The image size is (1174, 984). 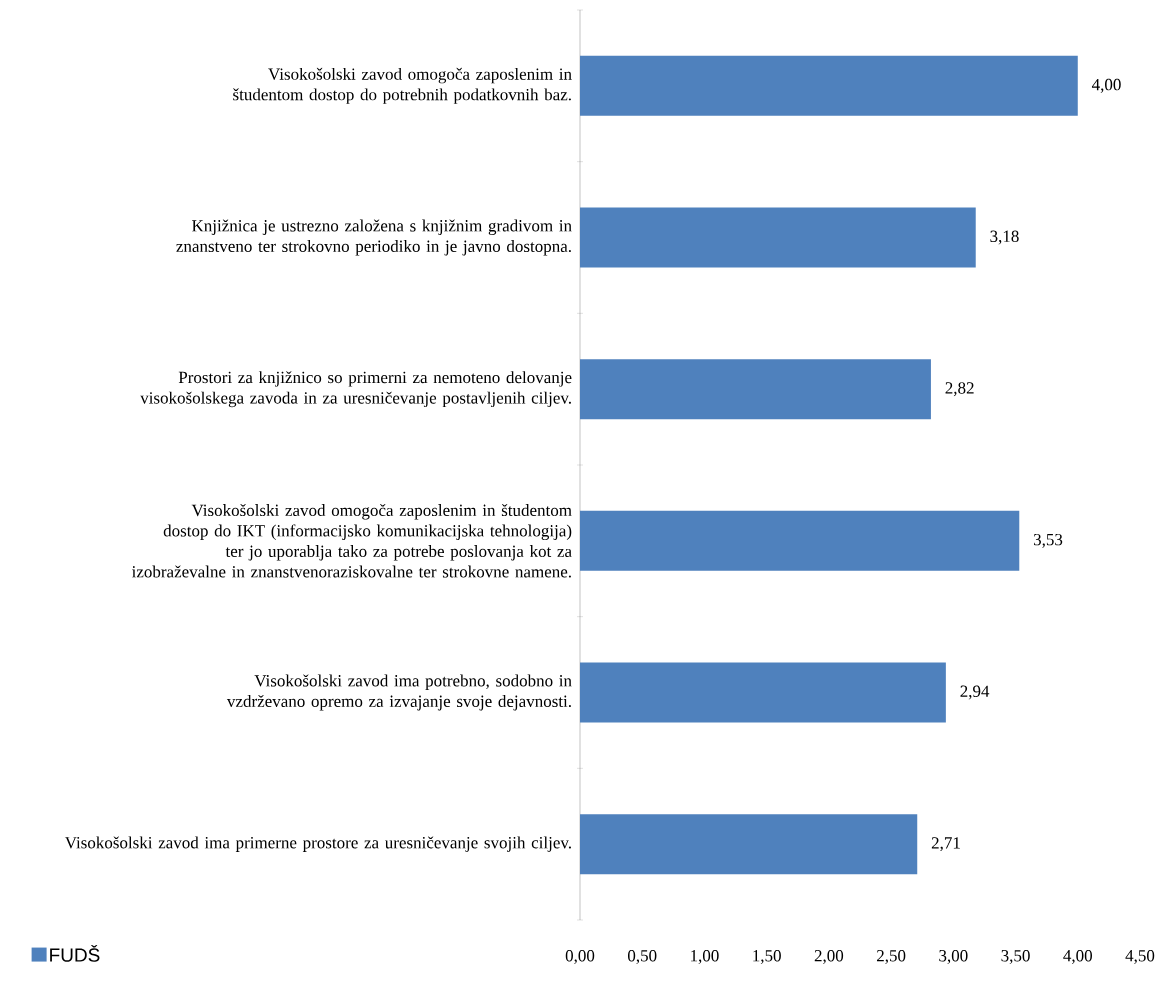 What do you see at coordinates (642, 957) in the screenshot?
I see `x-tick-label: 0,50` at bounding box center [642, 957].